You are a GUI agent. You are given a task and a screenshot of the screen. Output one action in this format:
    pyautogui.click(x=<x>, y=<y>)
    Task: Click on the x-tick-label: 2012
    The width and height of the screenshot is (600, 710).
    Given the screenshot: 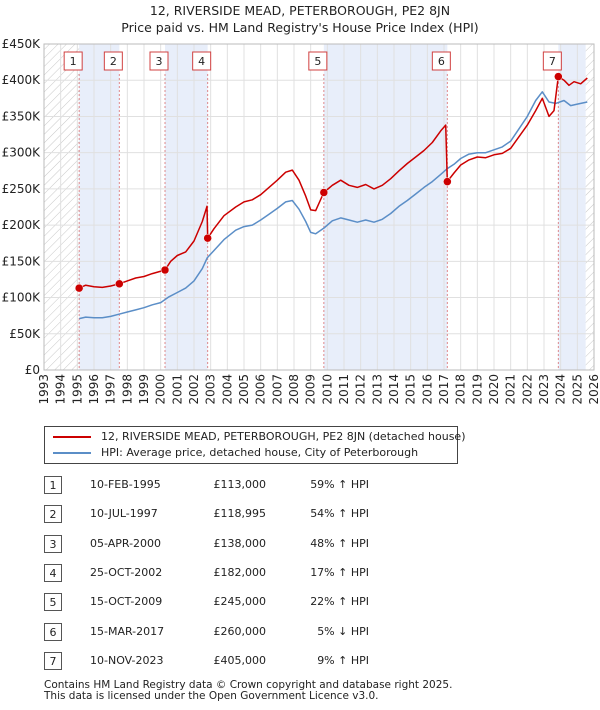 What is the action you would take?
    pyautogui.click(x=361, y=389)
    